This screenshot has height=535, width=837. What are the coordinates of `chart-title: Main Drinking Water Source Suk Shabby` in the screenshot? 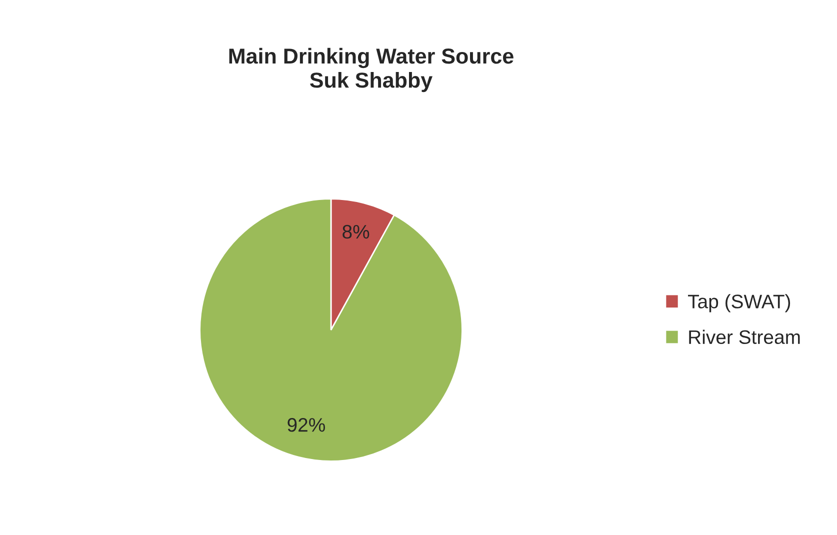 It's located at (371, 70).